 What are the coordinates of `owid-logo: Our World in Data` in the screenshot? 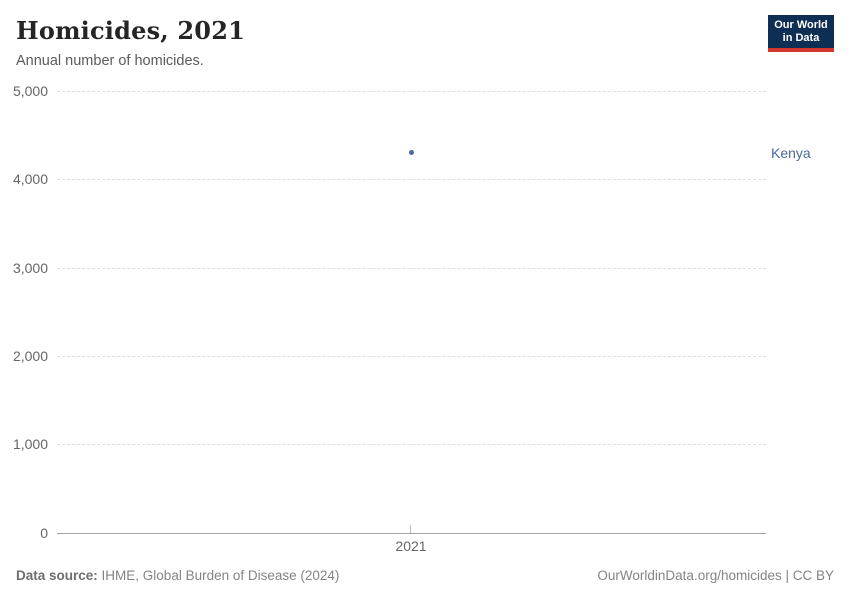 It's located at (801, 33).